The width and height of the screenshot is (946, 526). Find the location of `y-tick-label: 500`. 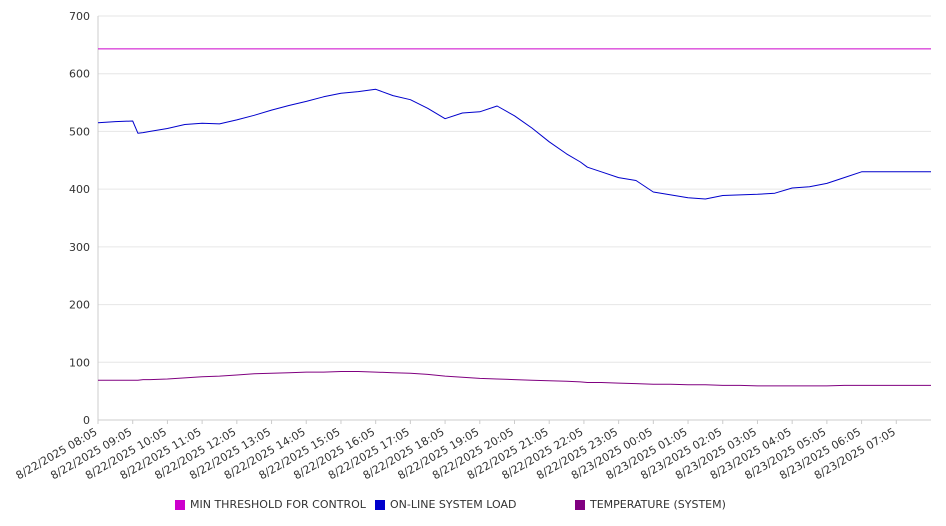

y-tick-label: 500 is located at coordinates (79, 131).